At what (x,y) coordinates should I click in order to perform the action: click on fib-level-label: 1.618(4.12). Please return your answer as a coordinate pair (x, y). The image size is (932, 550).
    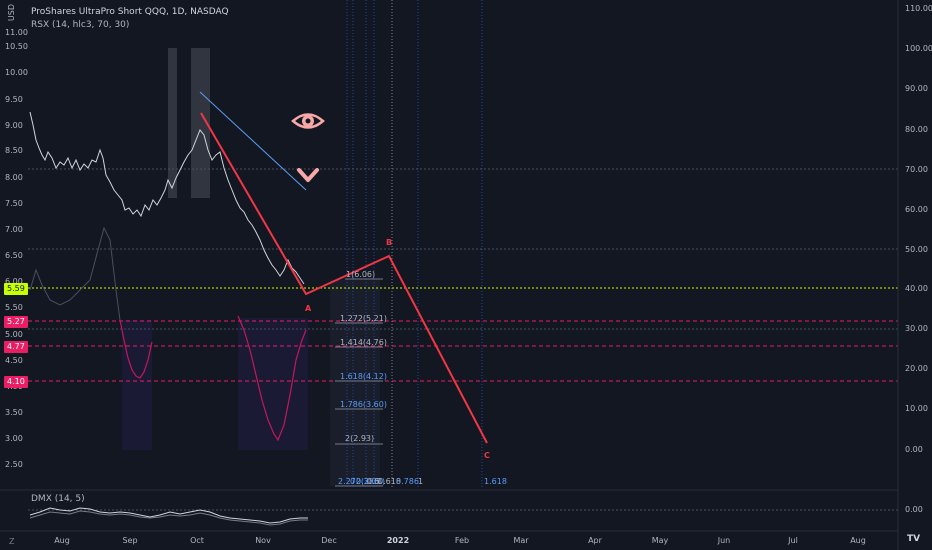
    Looking at the image, I should click on (363, 376).